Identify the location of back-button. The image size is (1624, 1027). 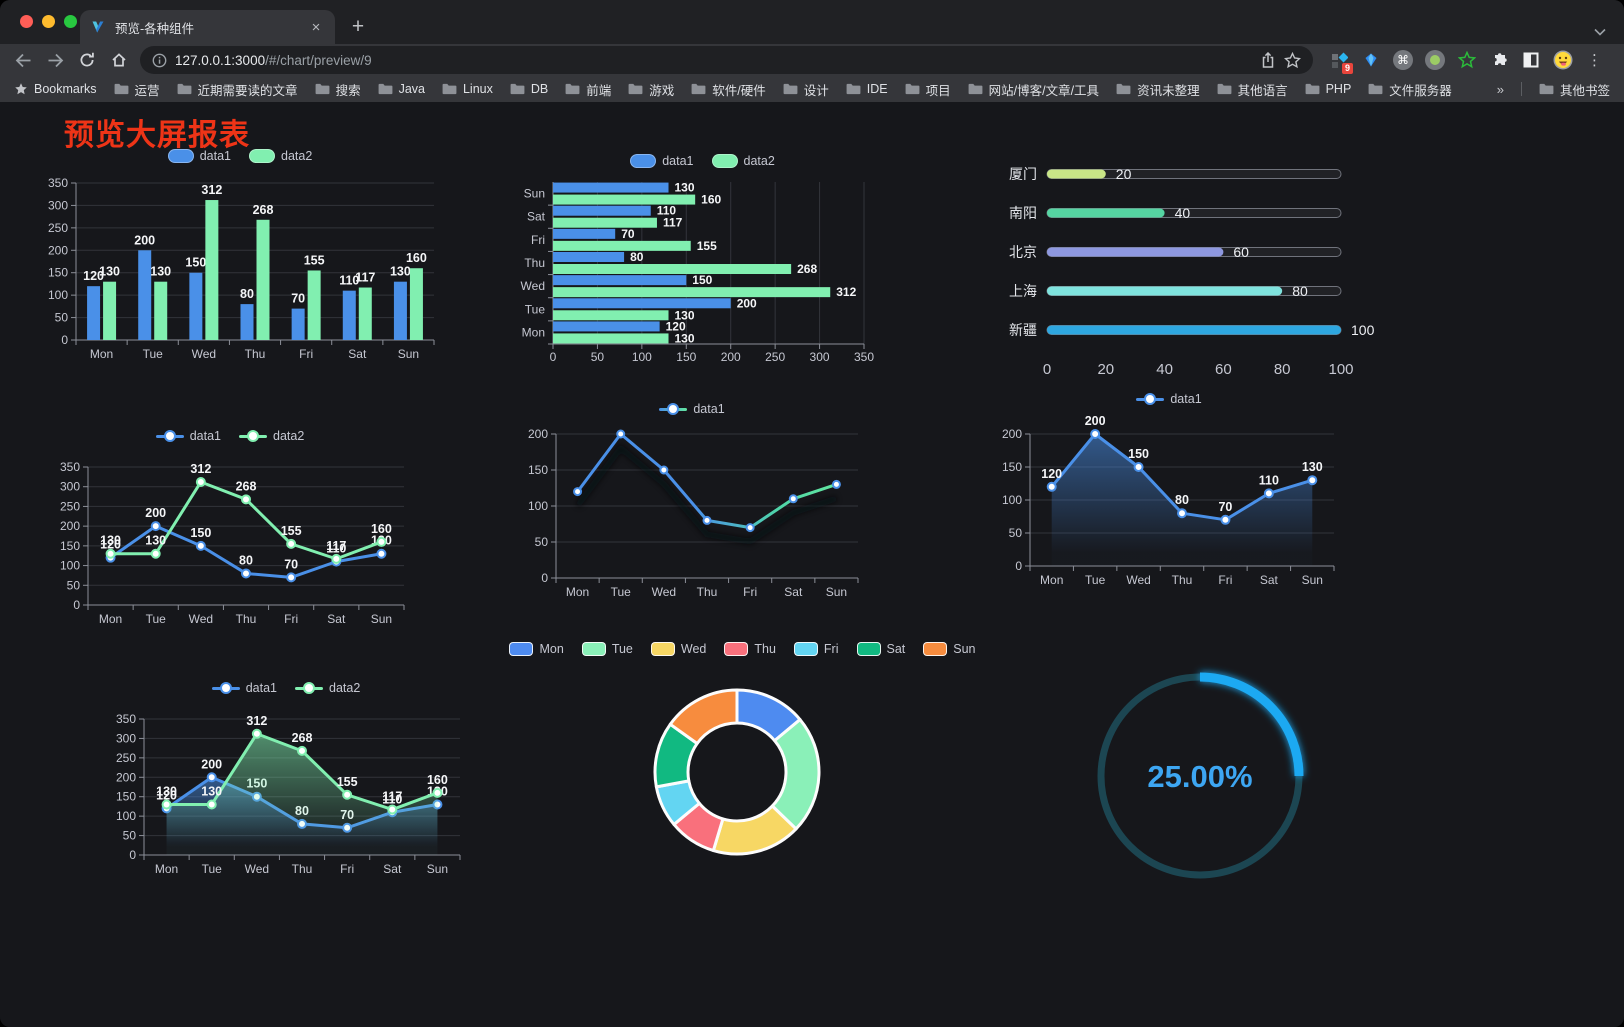
(23, 60).